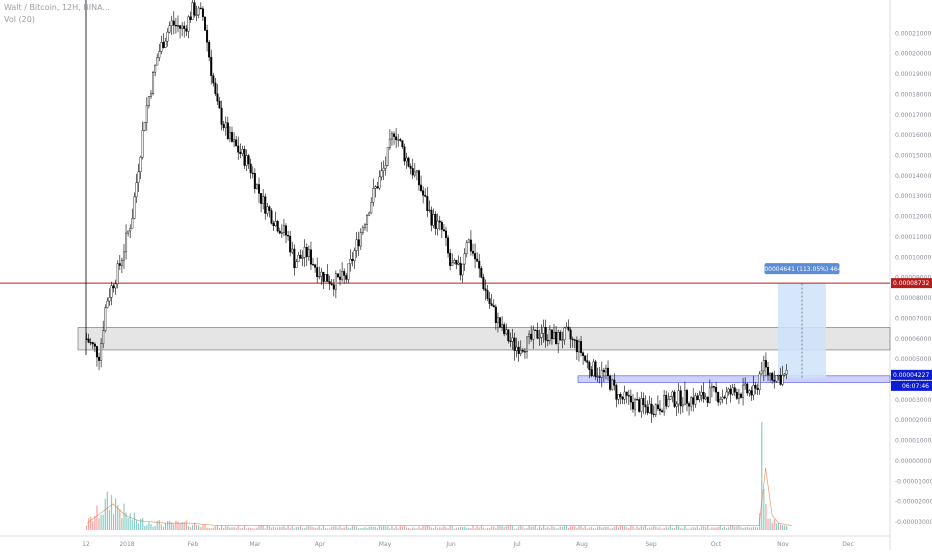  Describe the element at coordinates (320, 544) in the screenshot. I see `x-tick-label: Apr` at that location.